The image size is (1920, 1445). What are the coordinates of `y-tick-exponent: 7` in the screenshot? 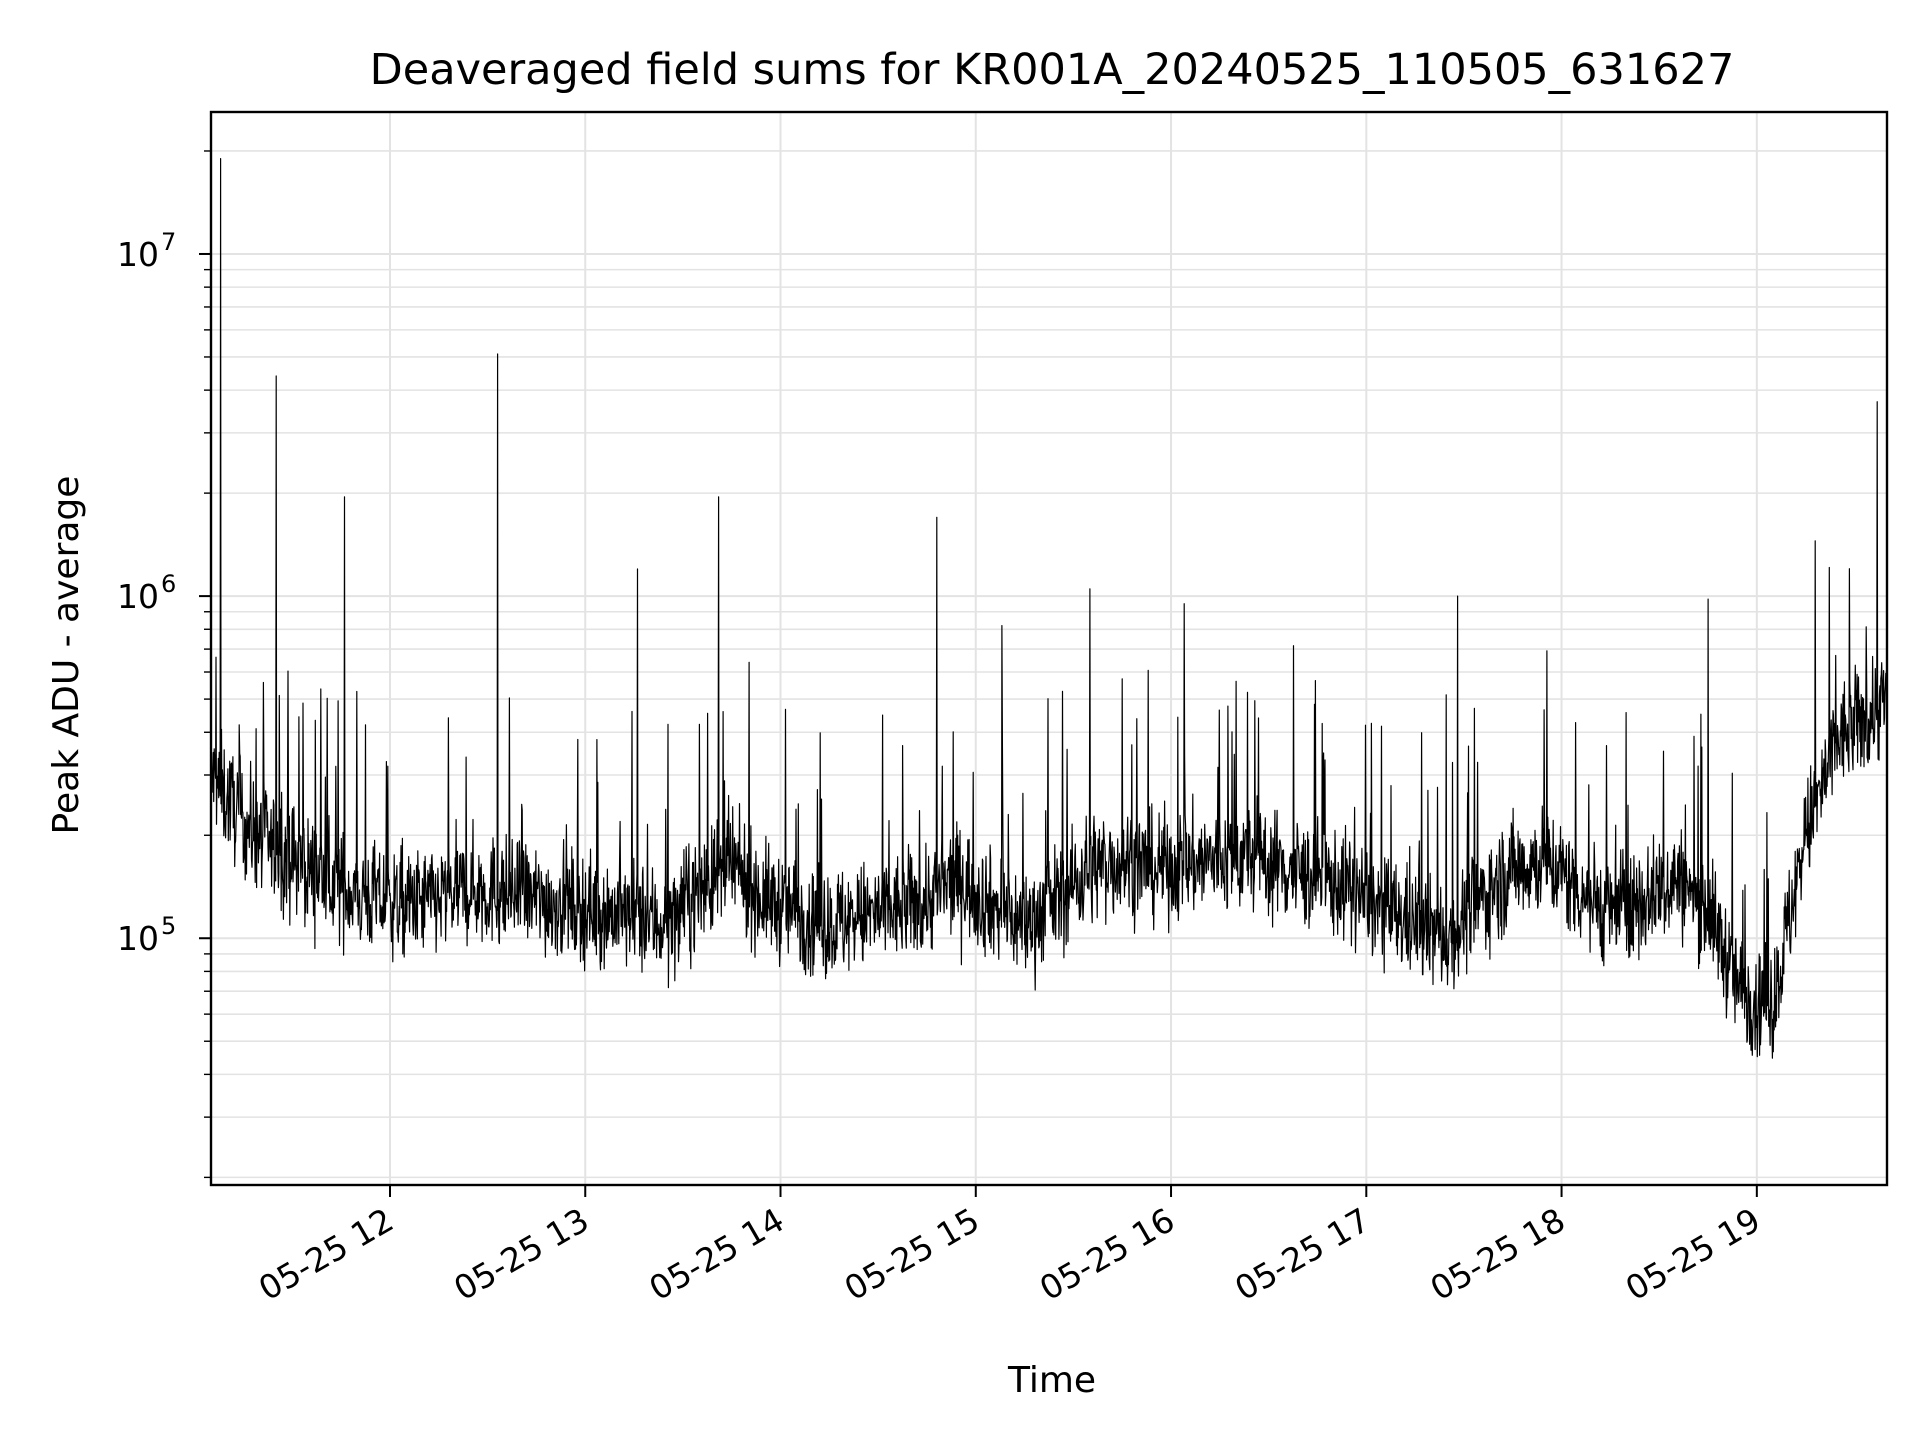 It's located at (168, 242).